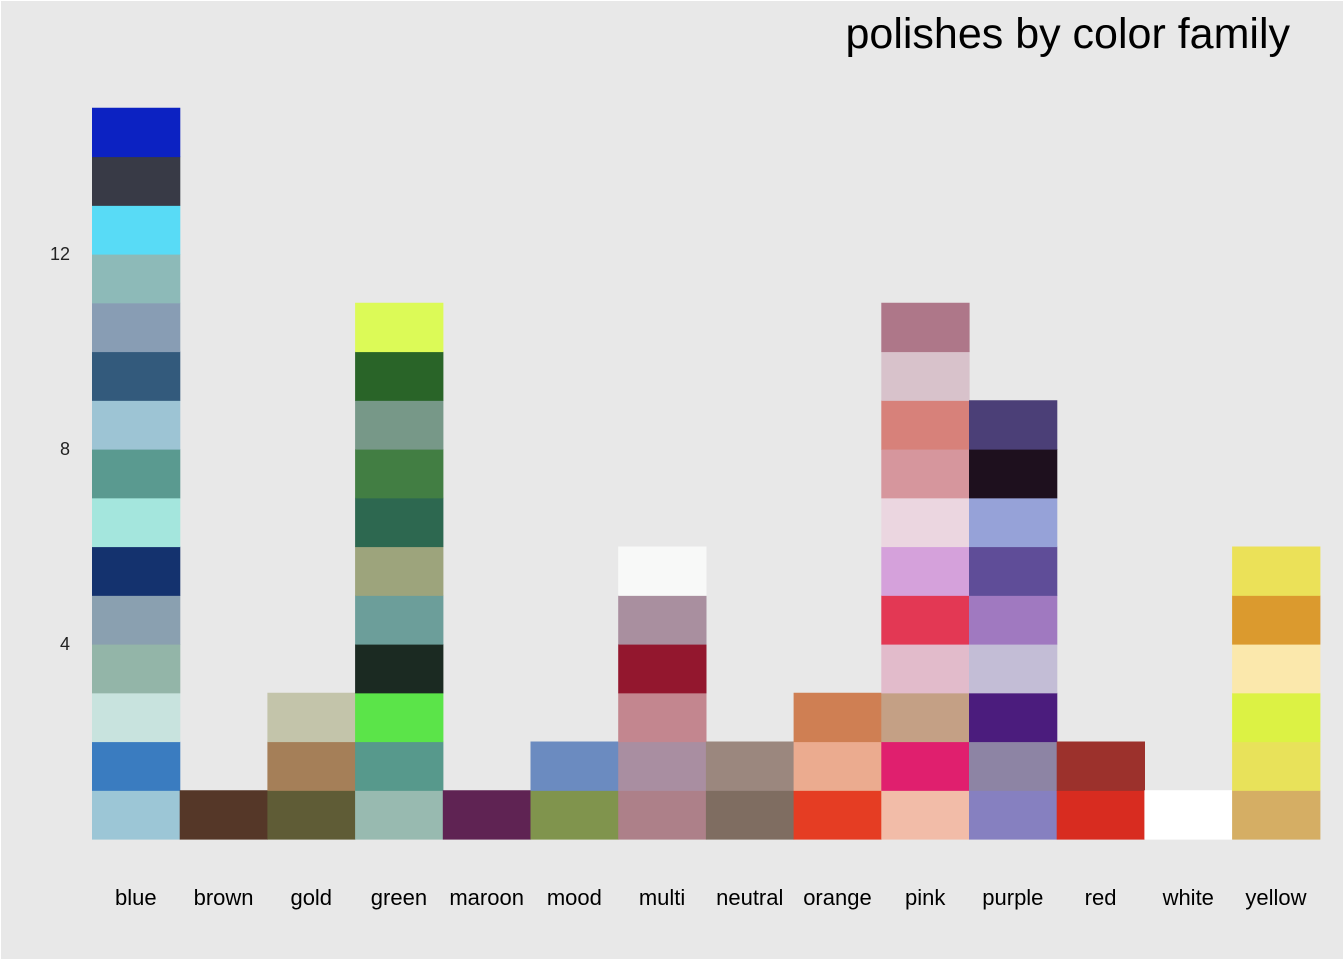 This screenshot has height=960, width=1344. What do you see at coordinates (1067, 34) in the screenshot?
I see `chart-title: polishes by color family` at bounding box center [1067, 34].